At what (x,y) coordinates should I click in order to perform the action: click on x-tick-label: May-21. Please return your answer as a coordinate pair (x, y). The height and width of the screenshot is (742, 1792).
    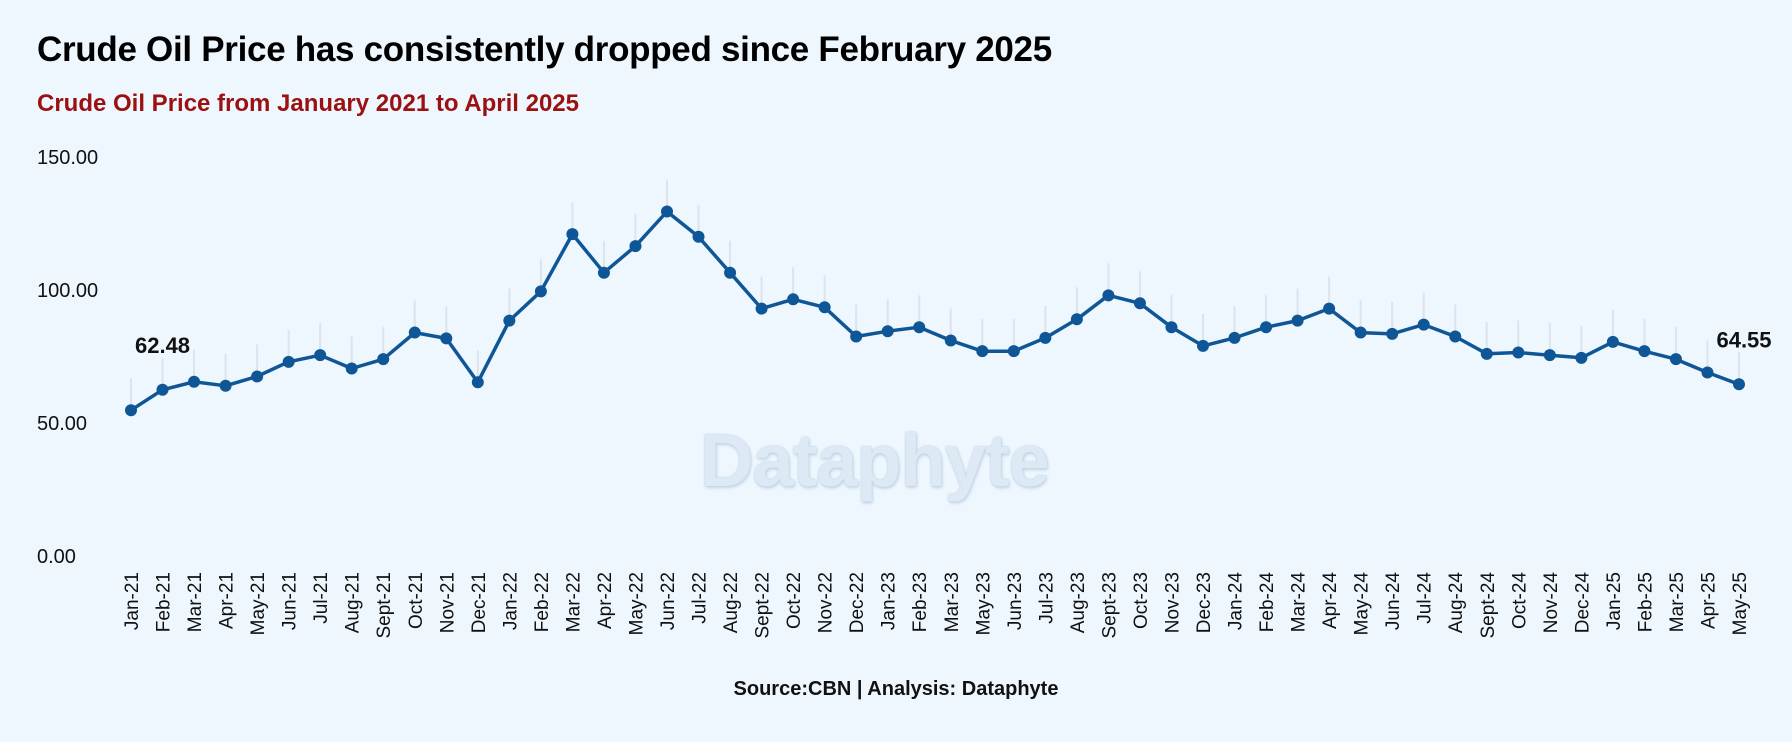
    Looking at the image, I should click on (258, 603).